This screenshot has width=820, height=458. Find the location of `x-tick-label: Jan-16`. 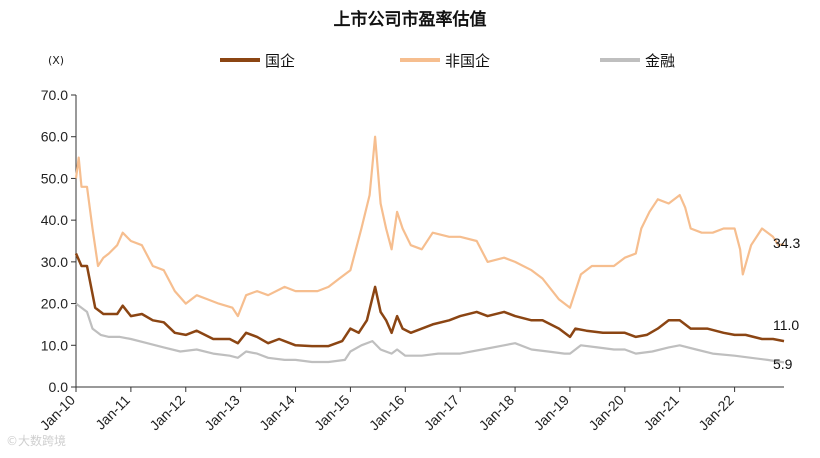

x-tick-label: Jan-16 is located at coordinates (387, 413).